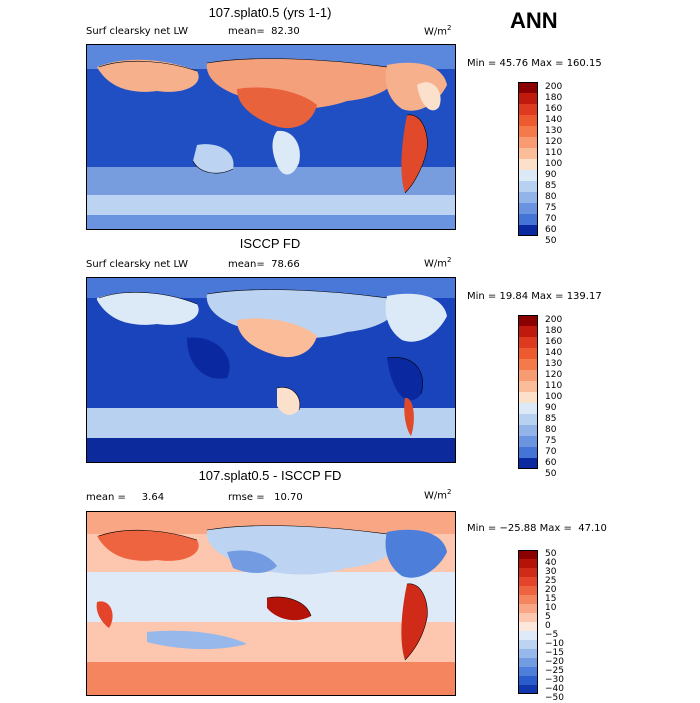 Image resolution: width=700 pixels, height=703 pixels. What do you see at coordinates (438, 31) in the screenshot?
I see `panel1-units: W/m2` at bounding box center [438, 31].